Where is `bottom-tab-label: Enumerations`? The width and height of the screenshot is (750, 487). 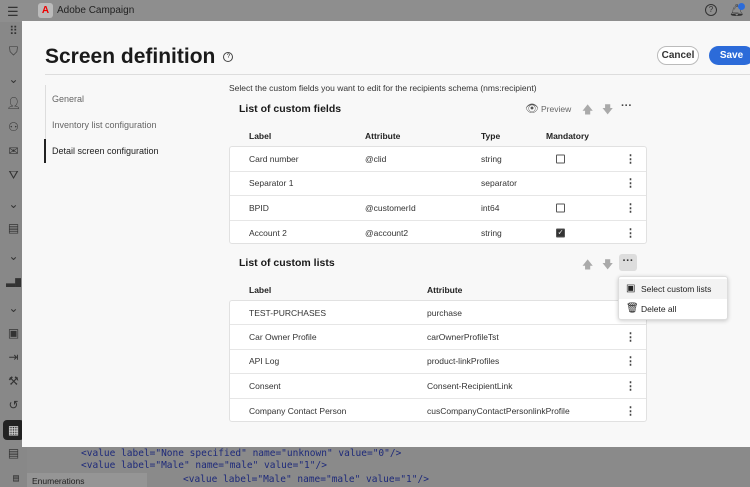 bottom-tab-label: Enumerations is located at coordinates (58, 481).